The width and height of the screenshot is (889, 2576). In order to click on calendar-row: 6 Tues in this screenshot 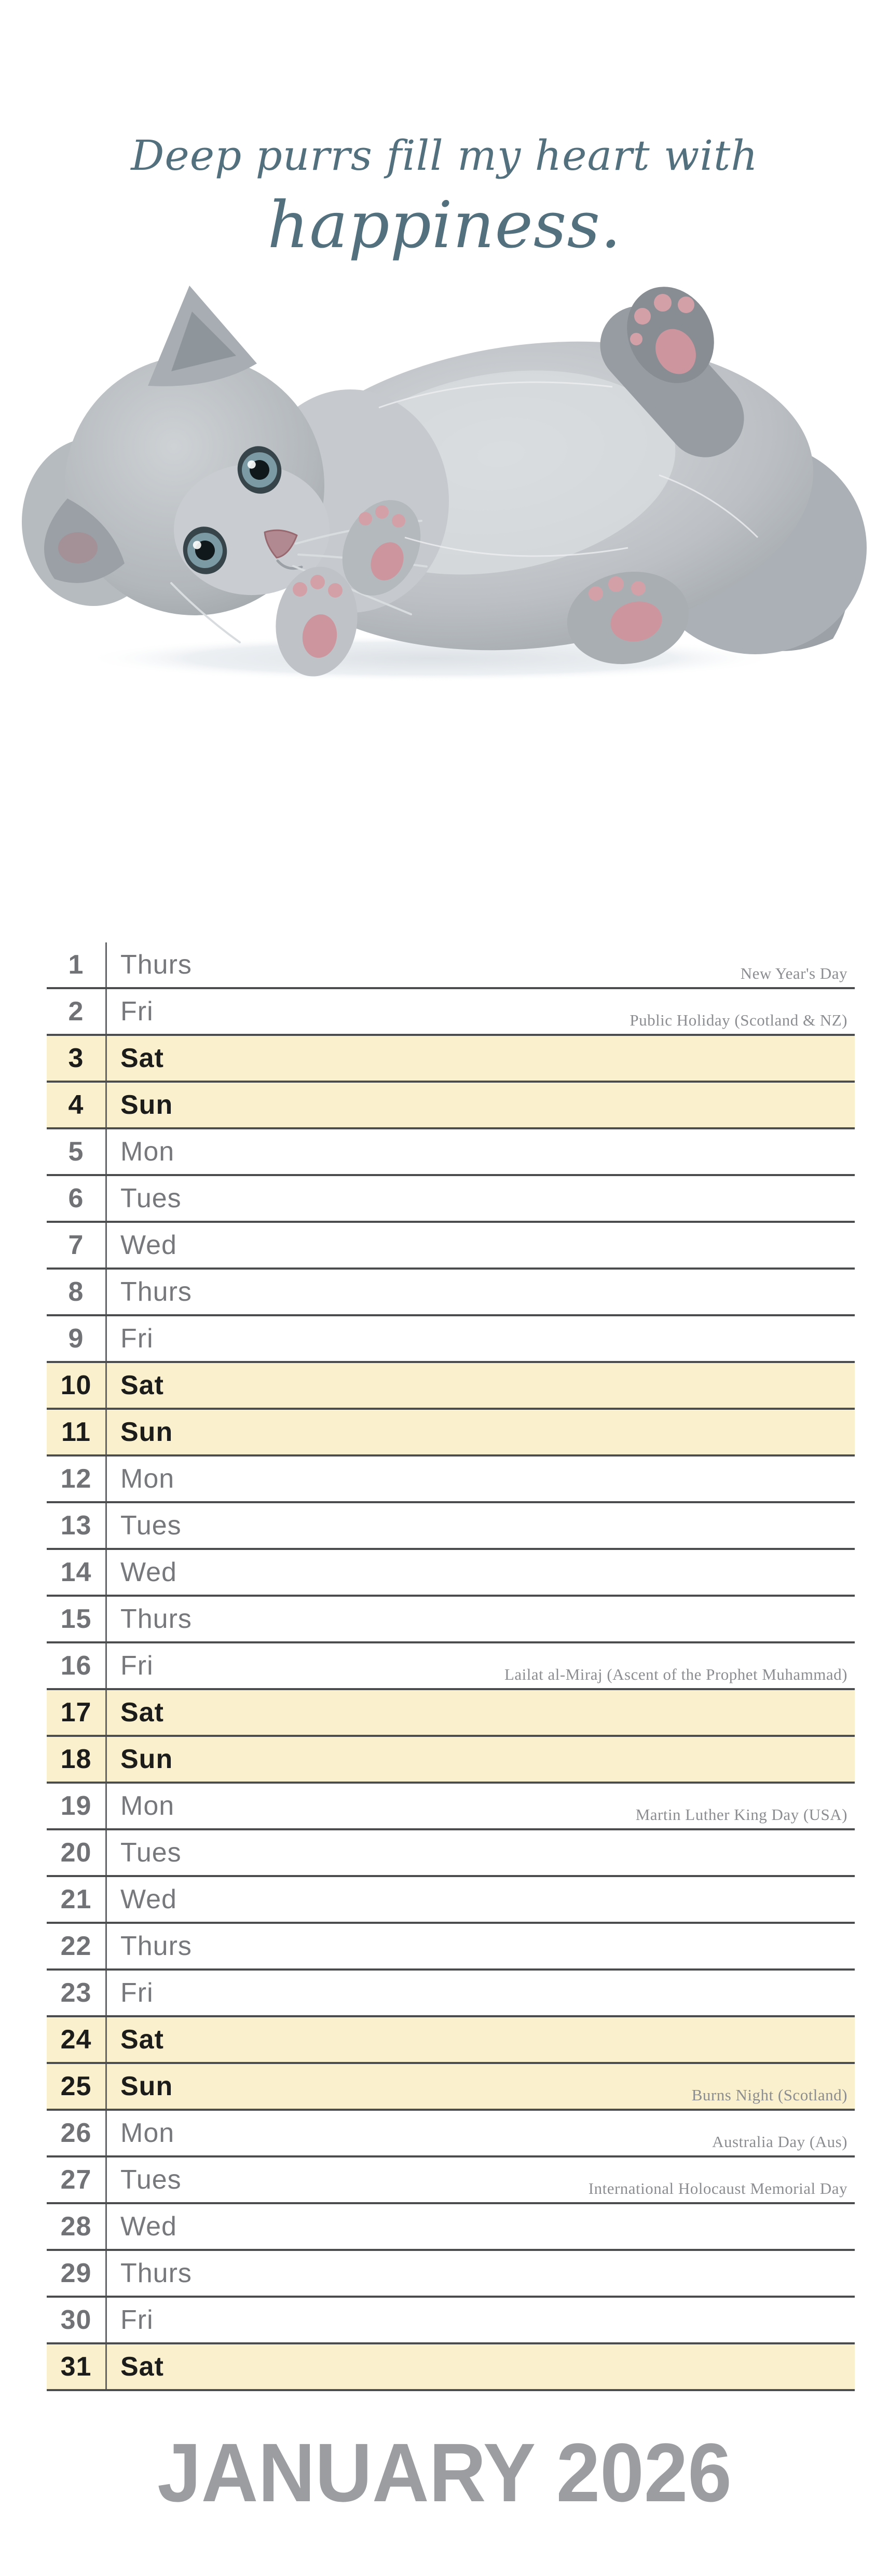, I will do `click(451, 1199)`.